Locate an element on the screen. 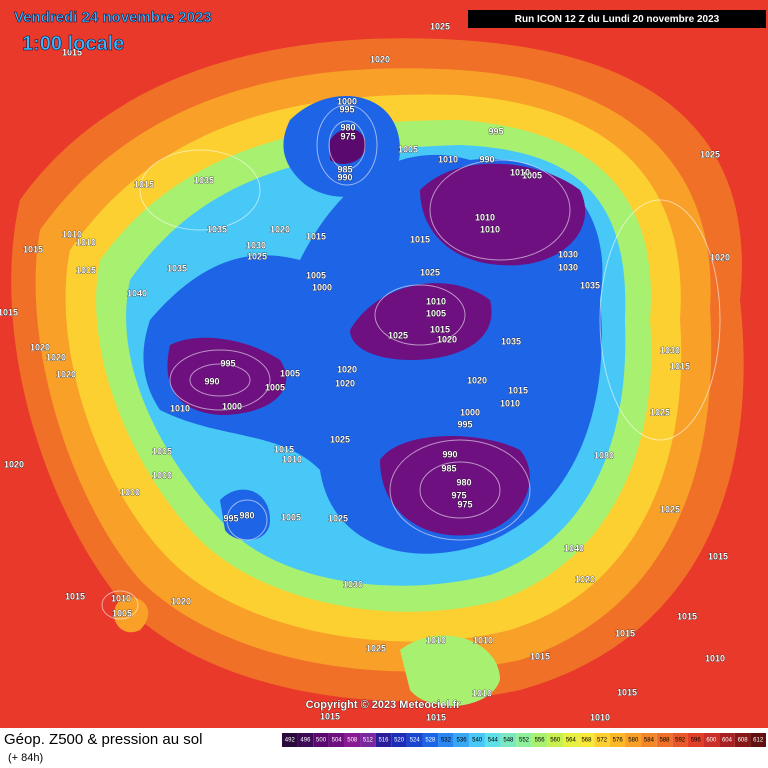 This screenshot has width=768, height=768. colorbar-tick-label: 560 is located at coordinates (555, 741).